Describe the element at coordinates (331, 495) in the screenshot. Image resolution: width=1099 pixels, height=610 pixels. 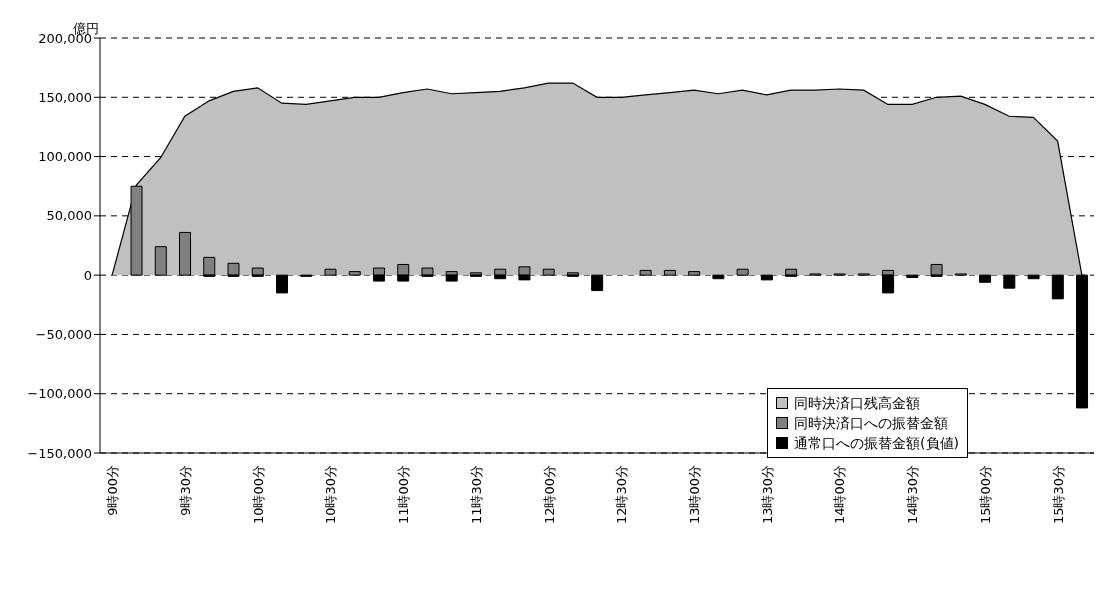
I see `x-tick-label: 10時30分` at that location.